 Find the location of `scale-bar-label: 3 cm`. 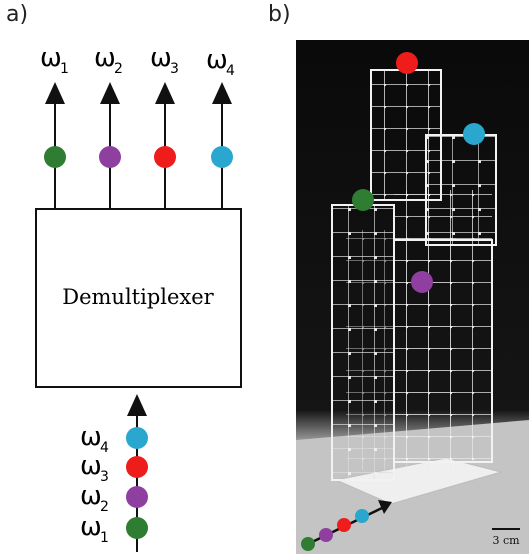

scale-bar-label: 3 cm is located at coordinates (506, 540).